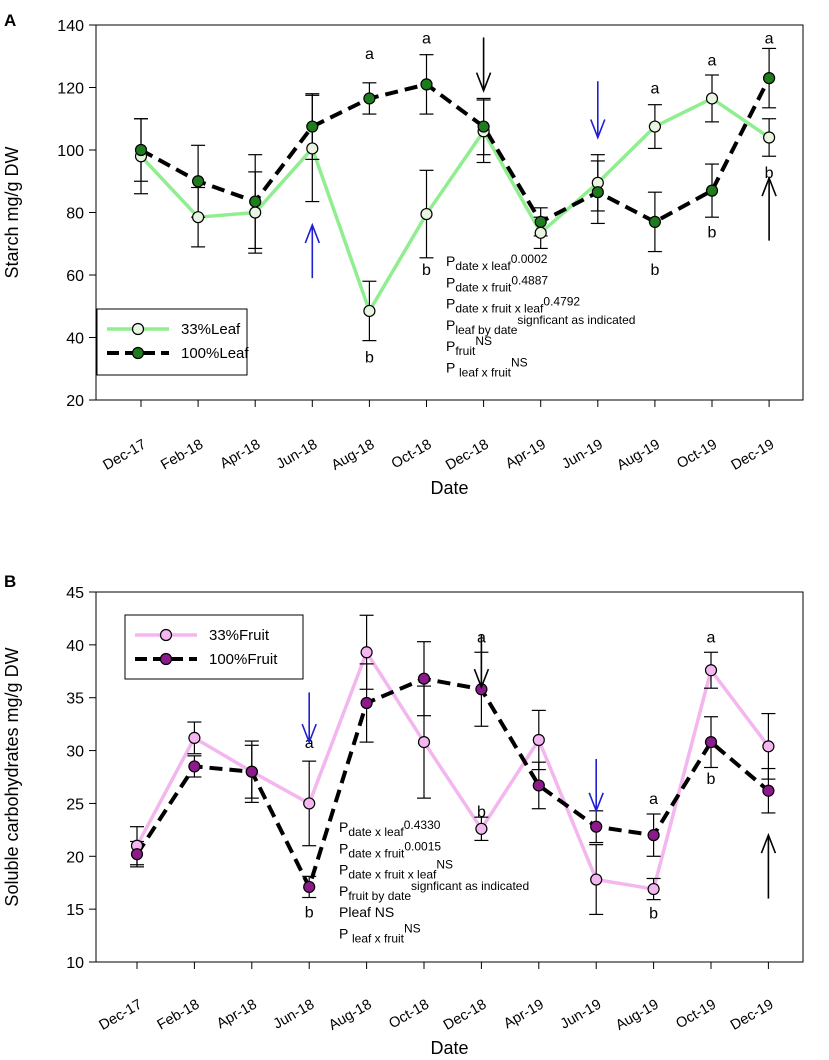 This screenshot has height=1060, width=829. I want to click on y-tick-label: 30, so click(75, 752).